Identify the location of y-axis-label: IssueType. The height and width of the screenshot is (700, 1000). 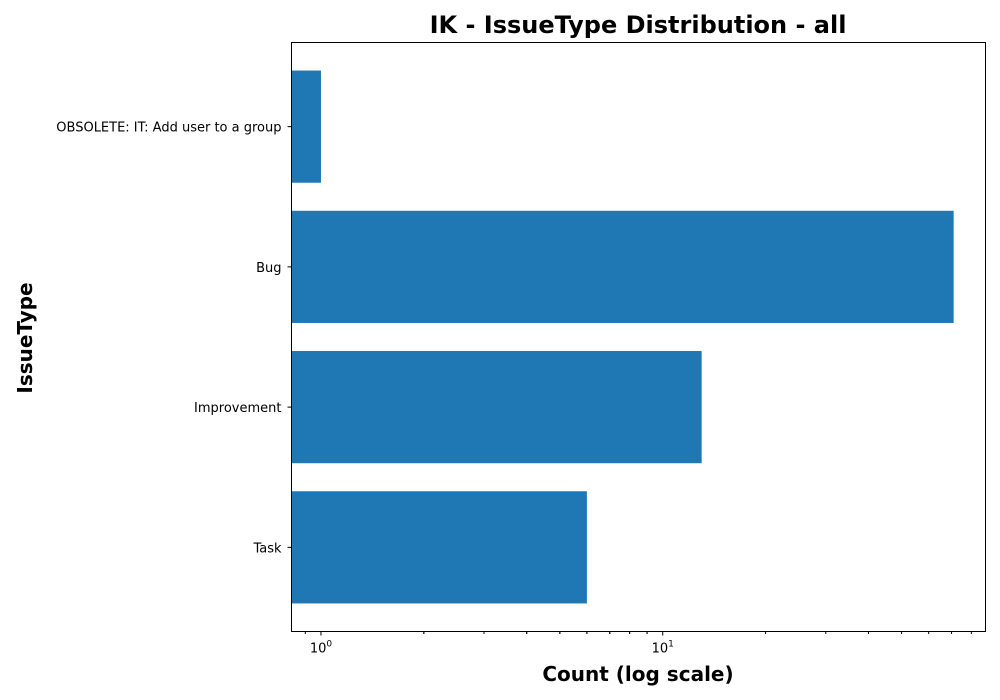
(25, 337).